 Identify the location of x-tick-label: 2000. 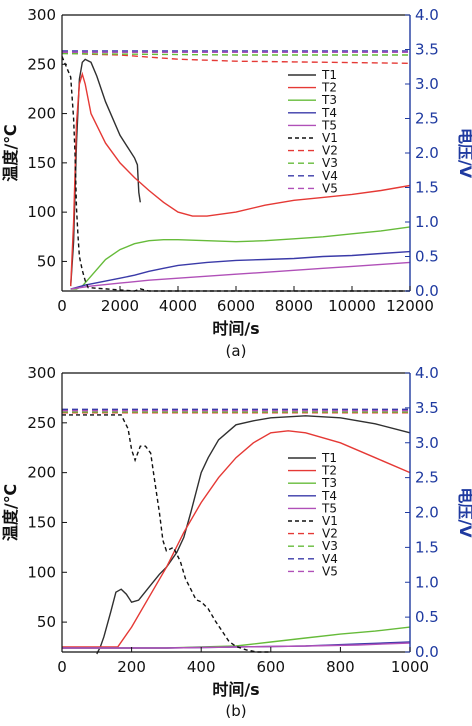
(120, 306).